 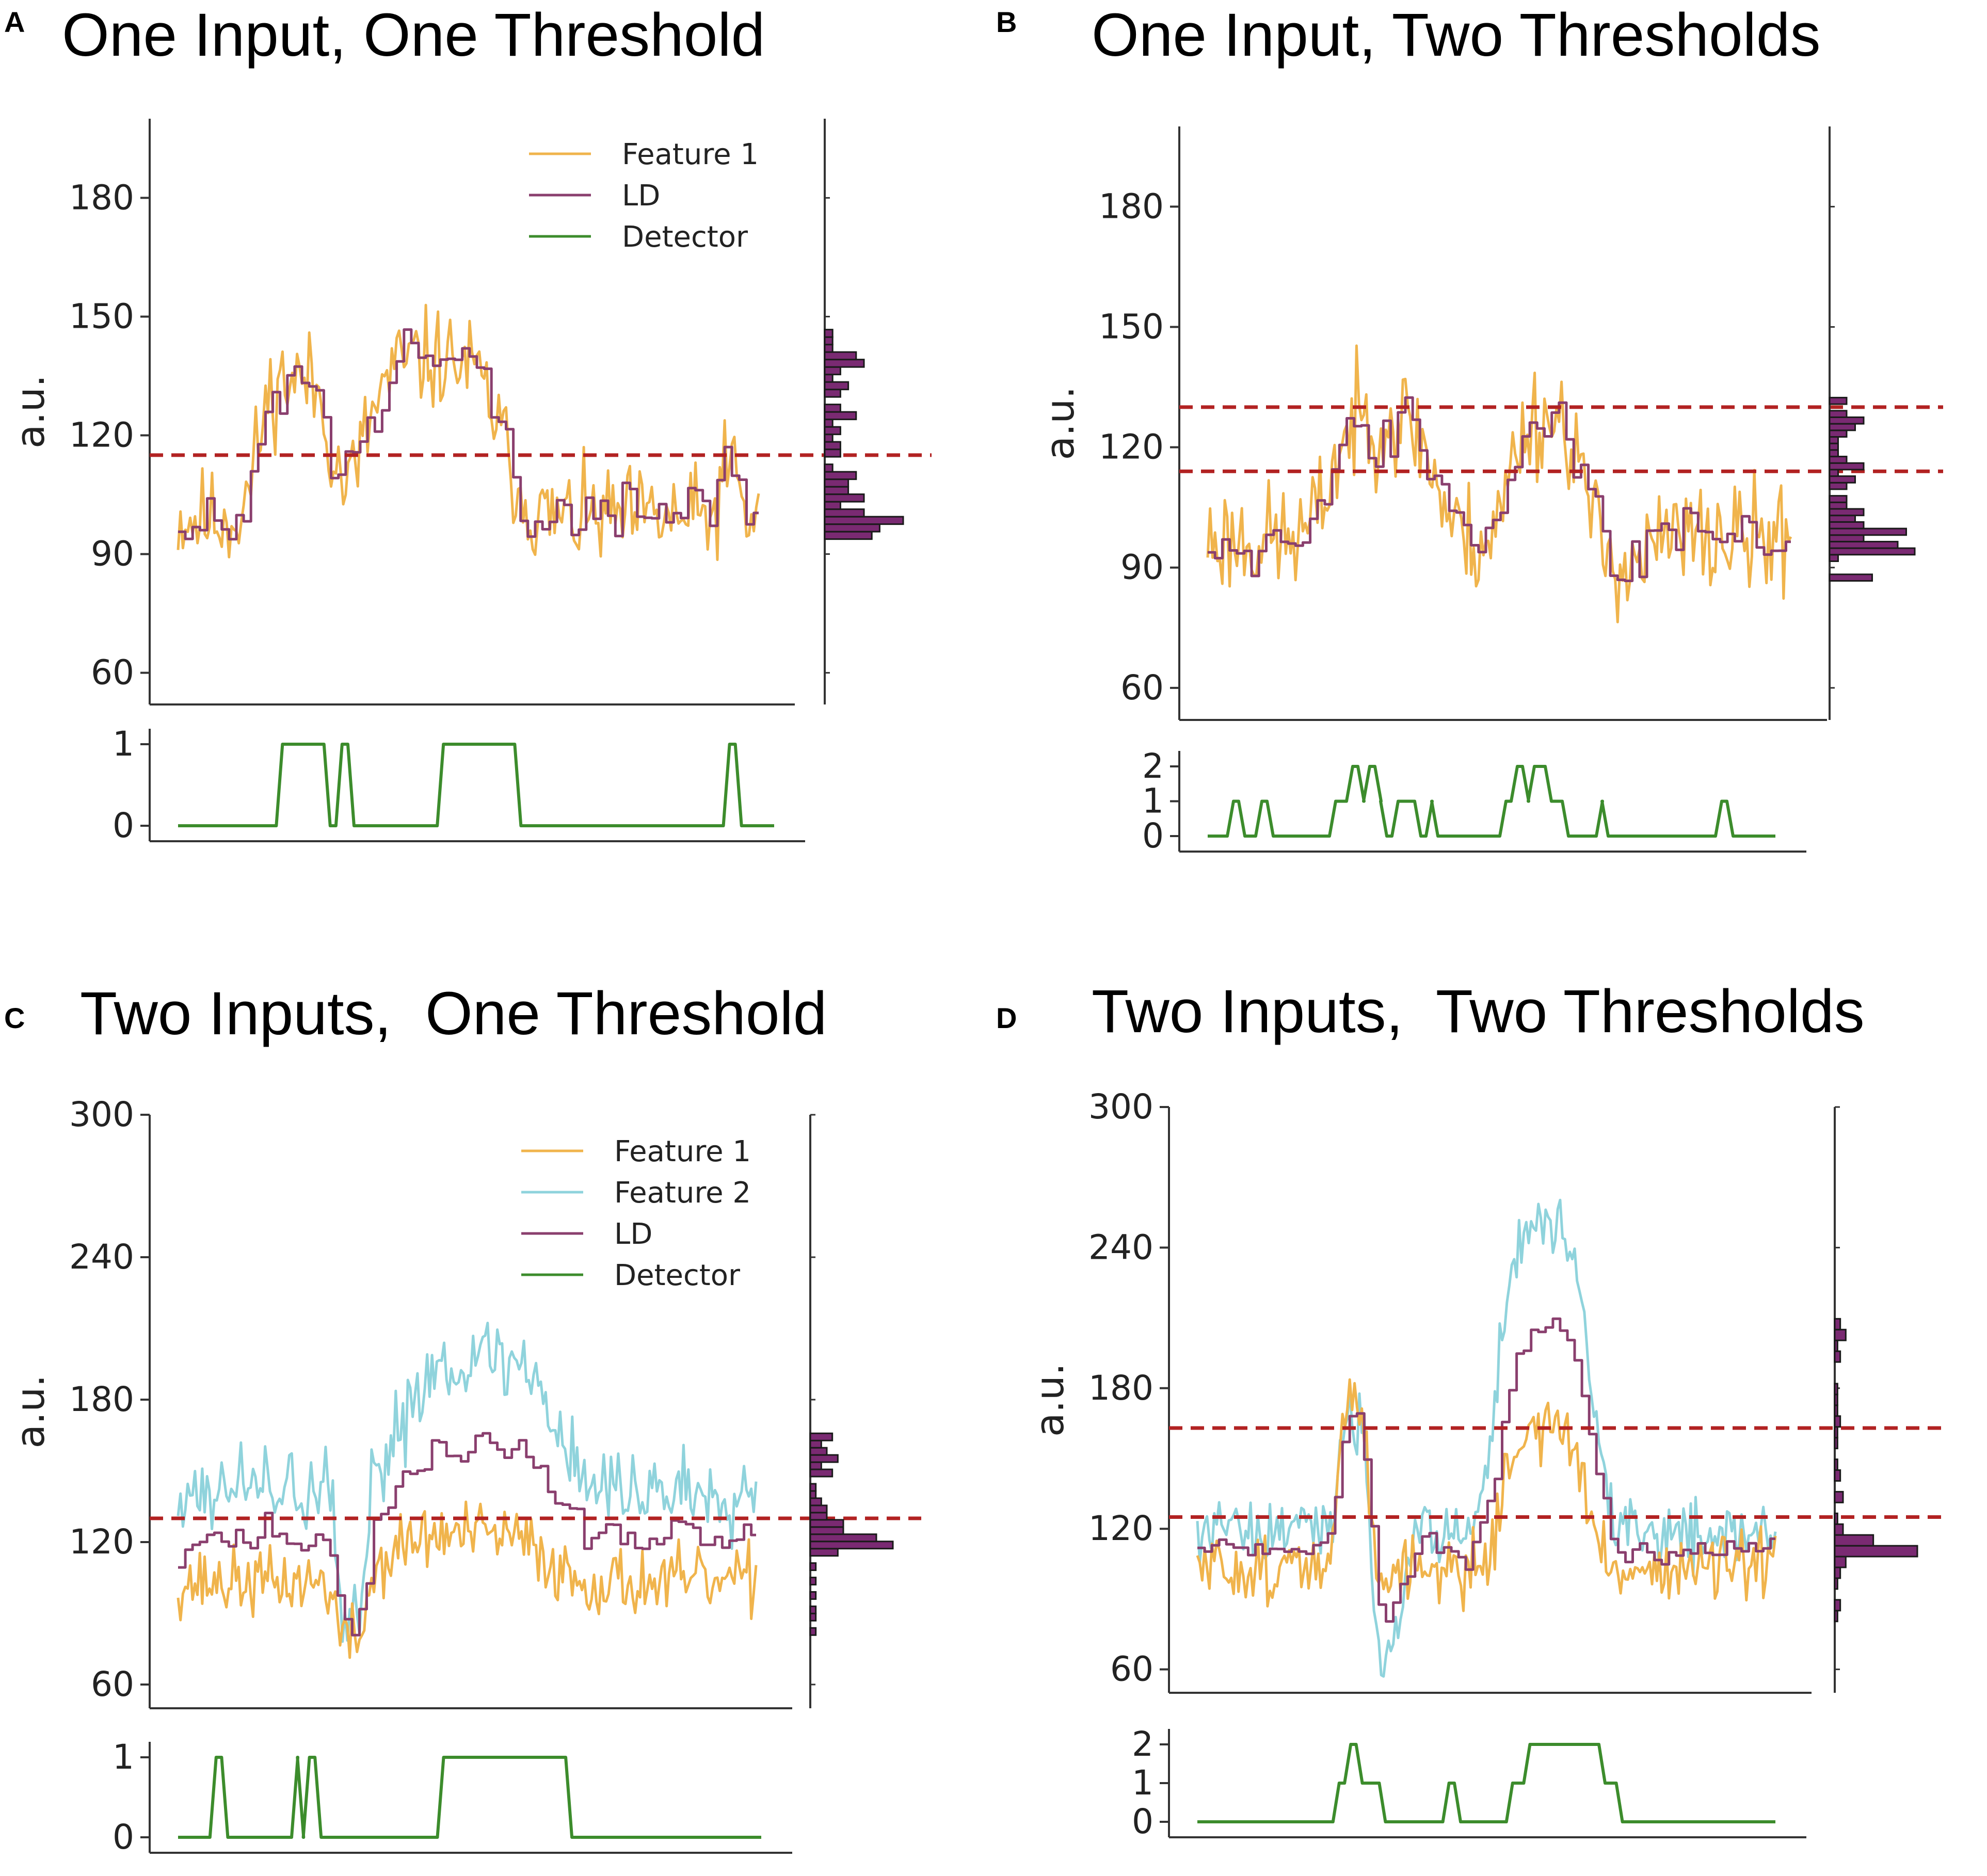 What do you see at coordinates (1478, 1011) in the screenshot?
I see `panel-title-d: Two Inputs, Two Thresholds` at bounding box center [1478, 1011].